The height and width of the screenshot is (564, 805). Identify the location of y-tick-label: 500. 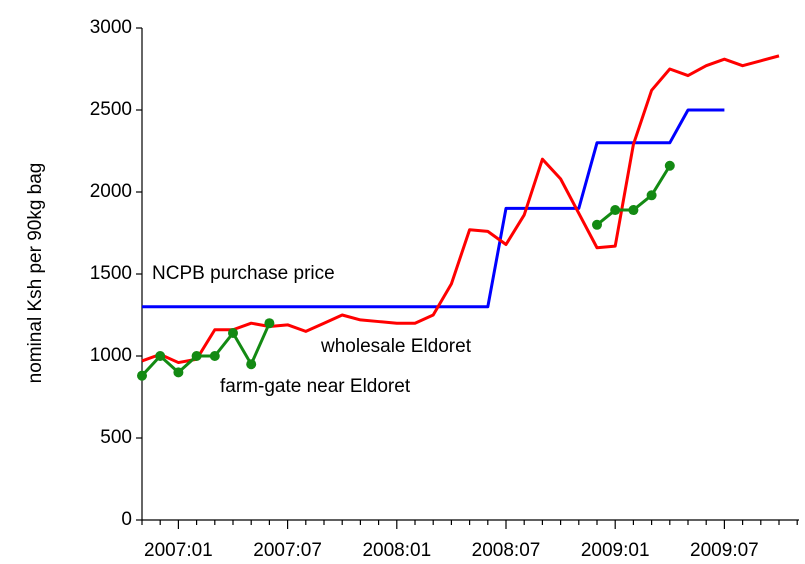
(116, 437).